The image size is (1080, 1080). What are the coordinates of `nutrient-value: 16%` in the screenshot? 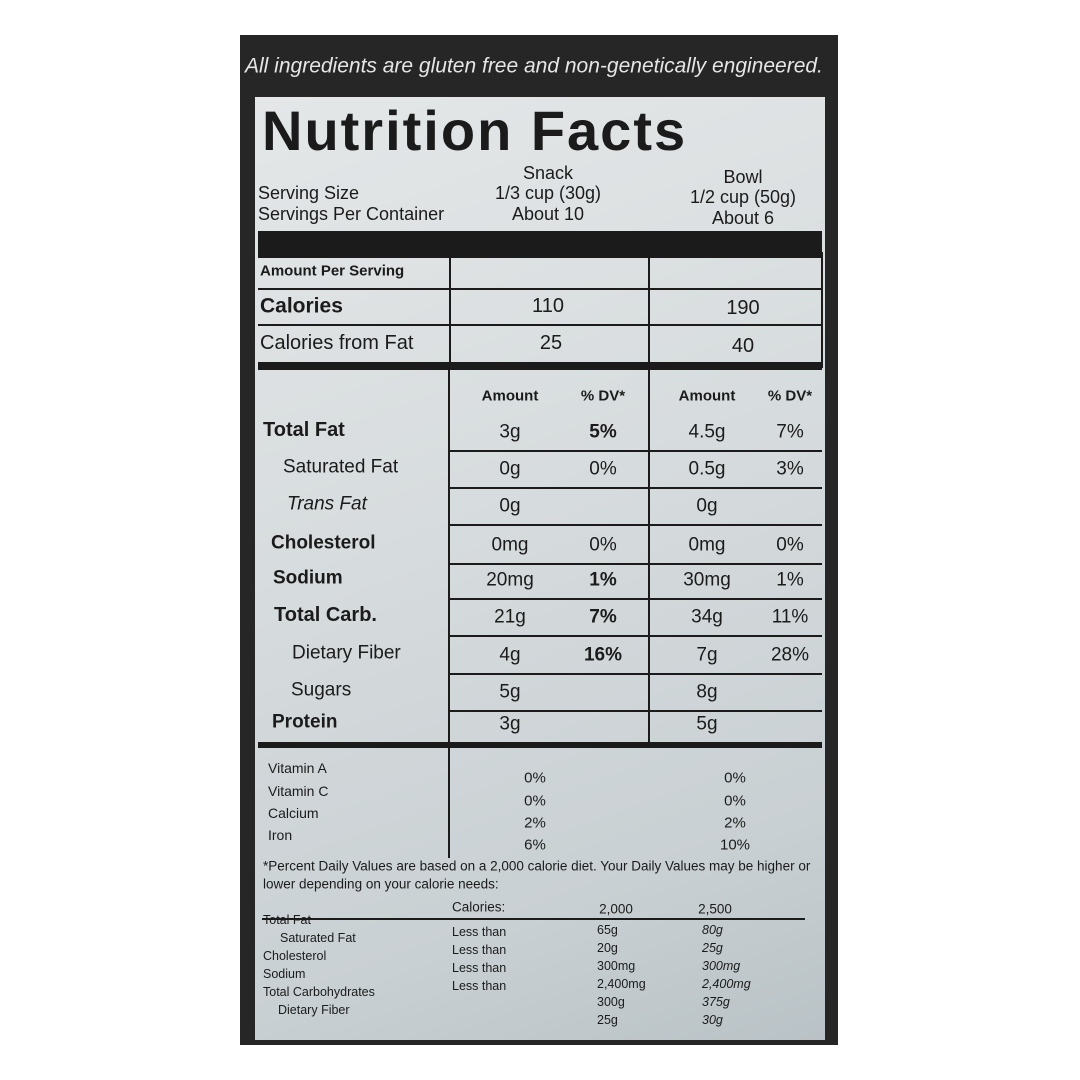 It's located at (603, 655).